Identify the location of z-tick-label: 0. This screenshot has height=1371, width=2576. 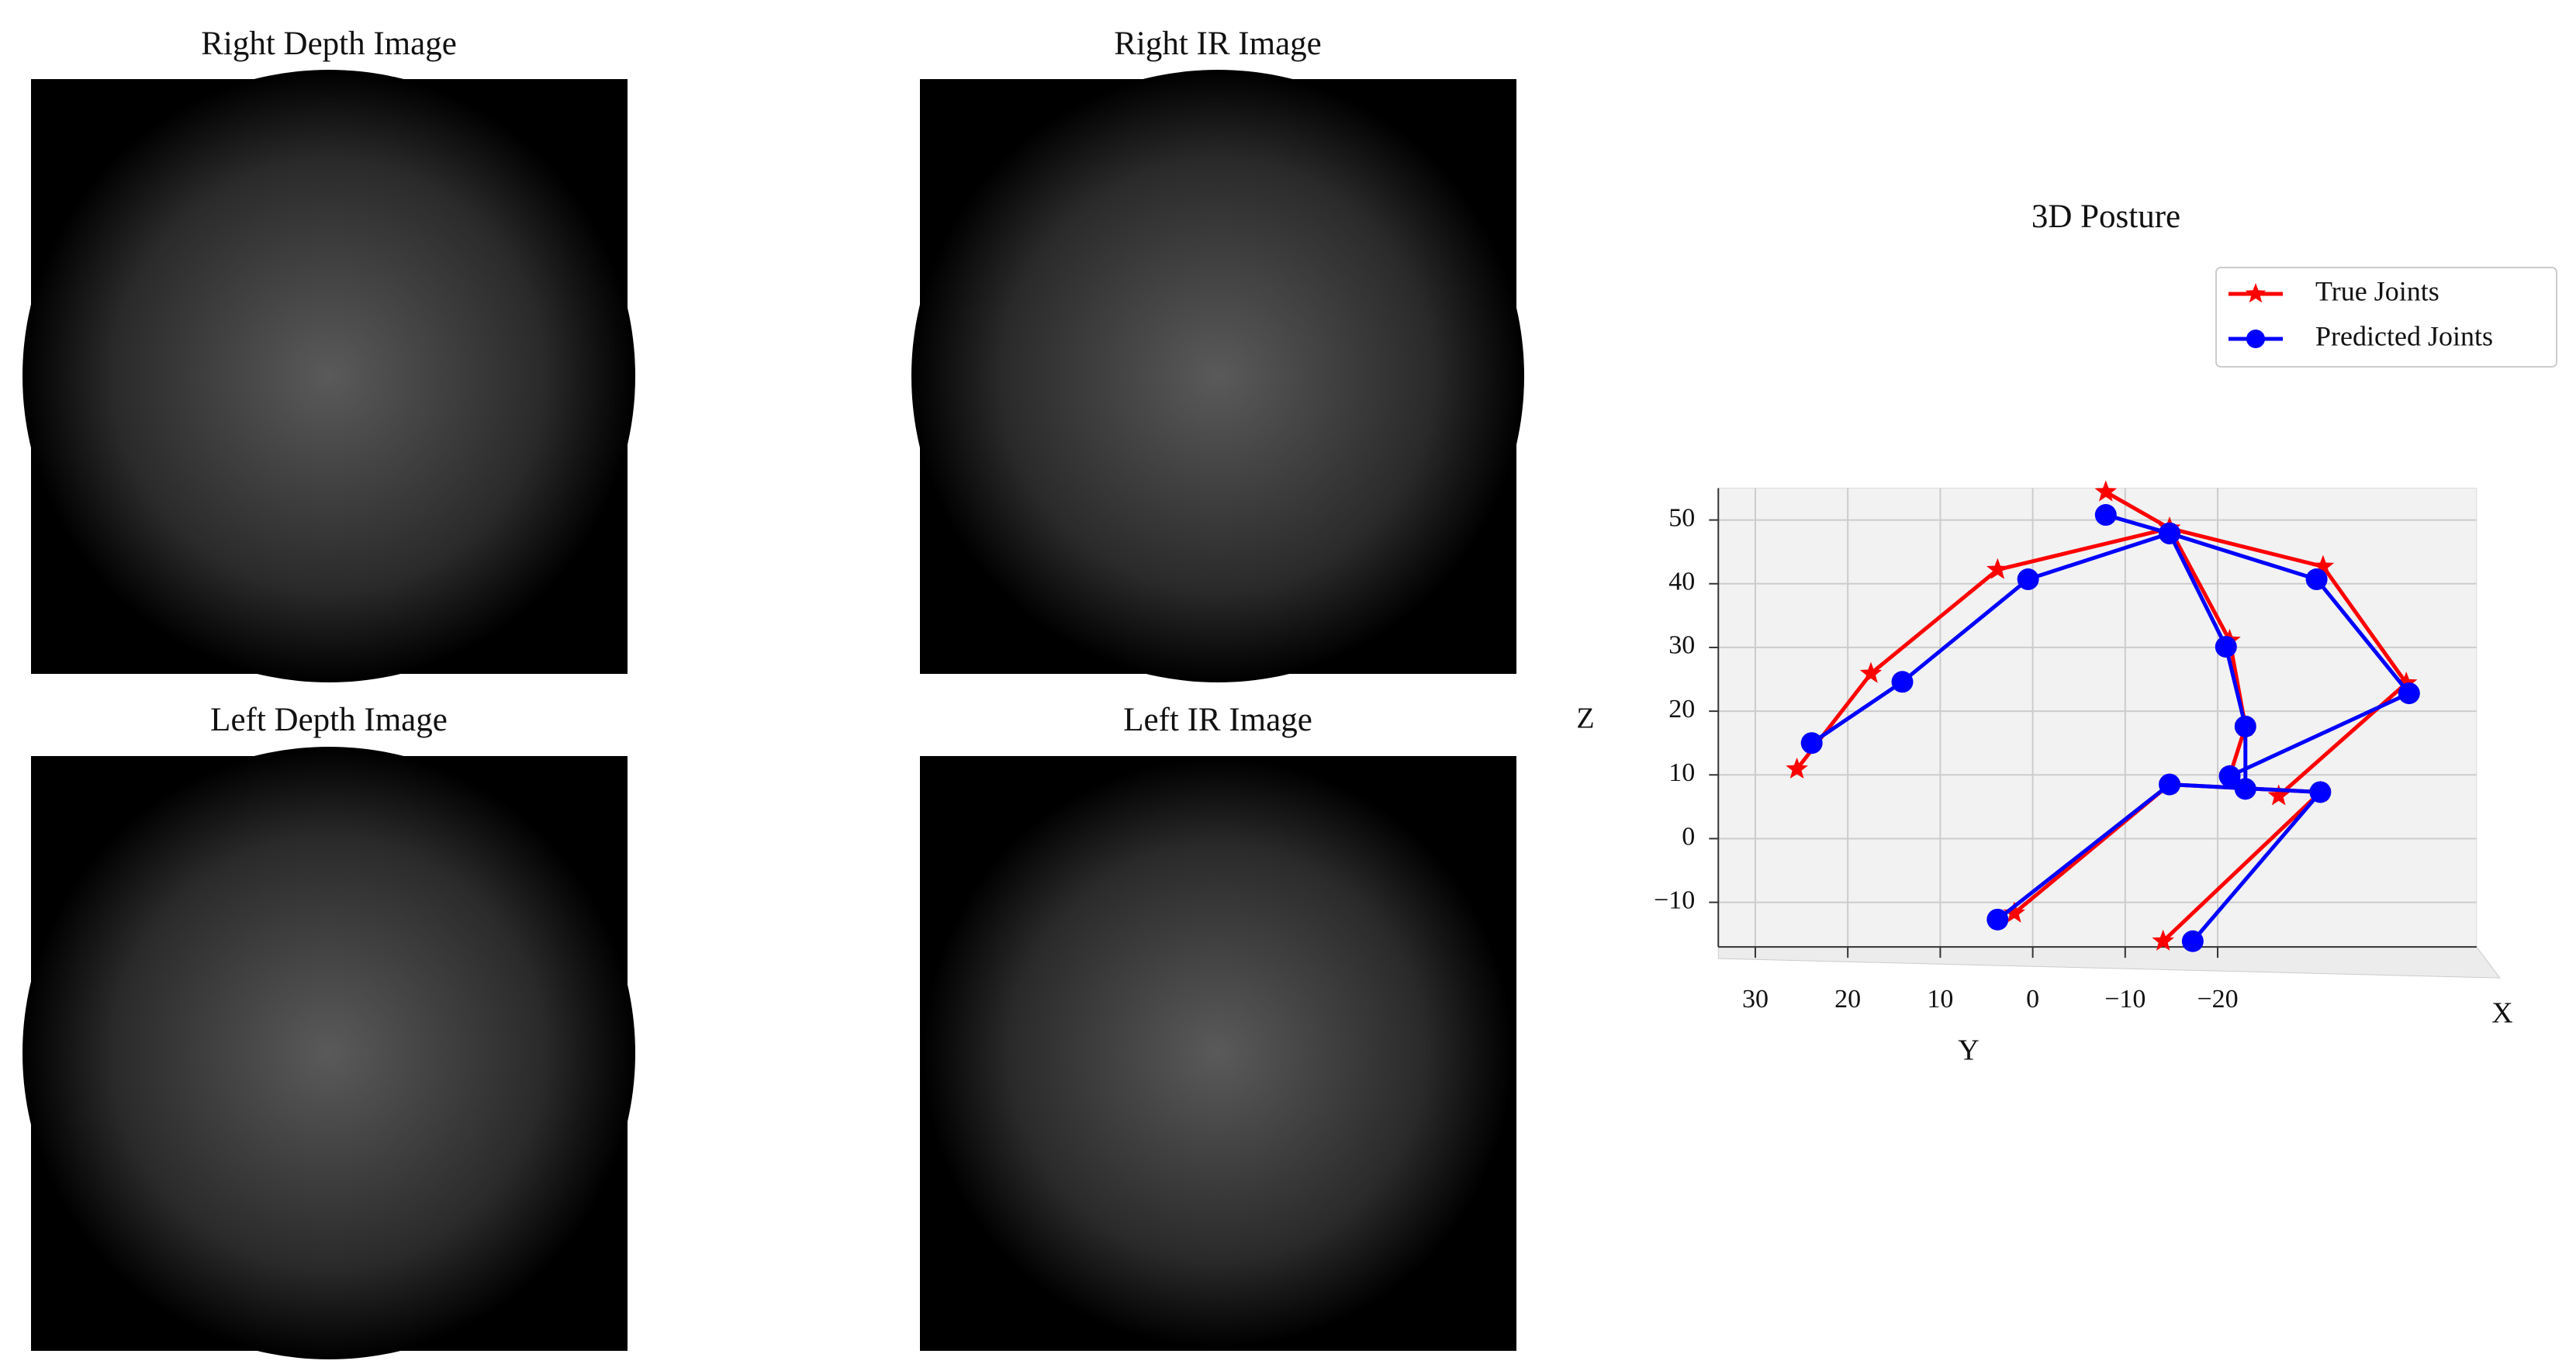
(1688, 836).